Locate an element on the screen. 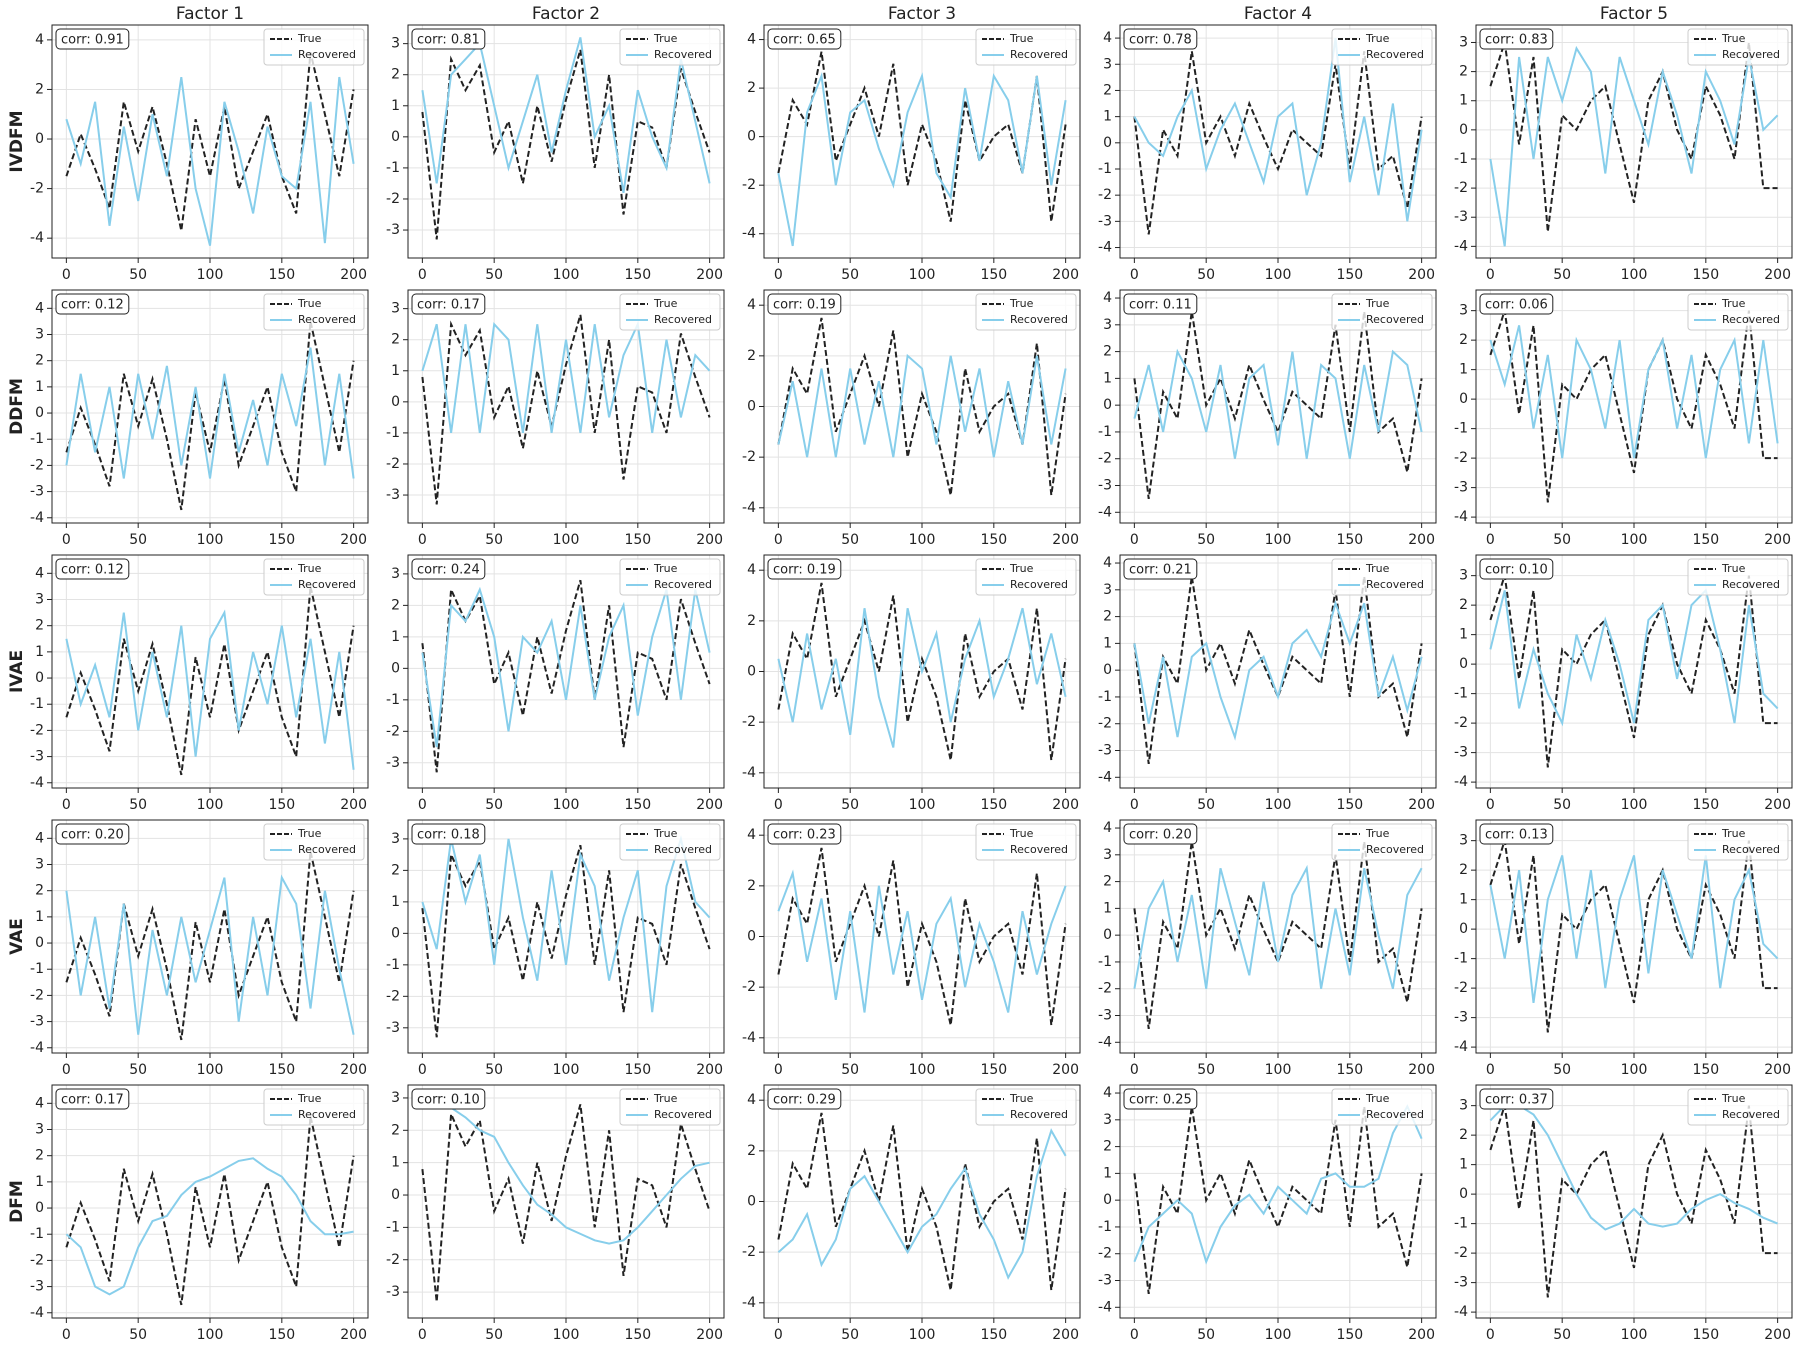  annotation: corr: 0.10 is located at coordinates (1516, 570).